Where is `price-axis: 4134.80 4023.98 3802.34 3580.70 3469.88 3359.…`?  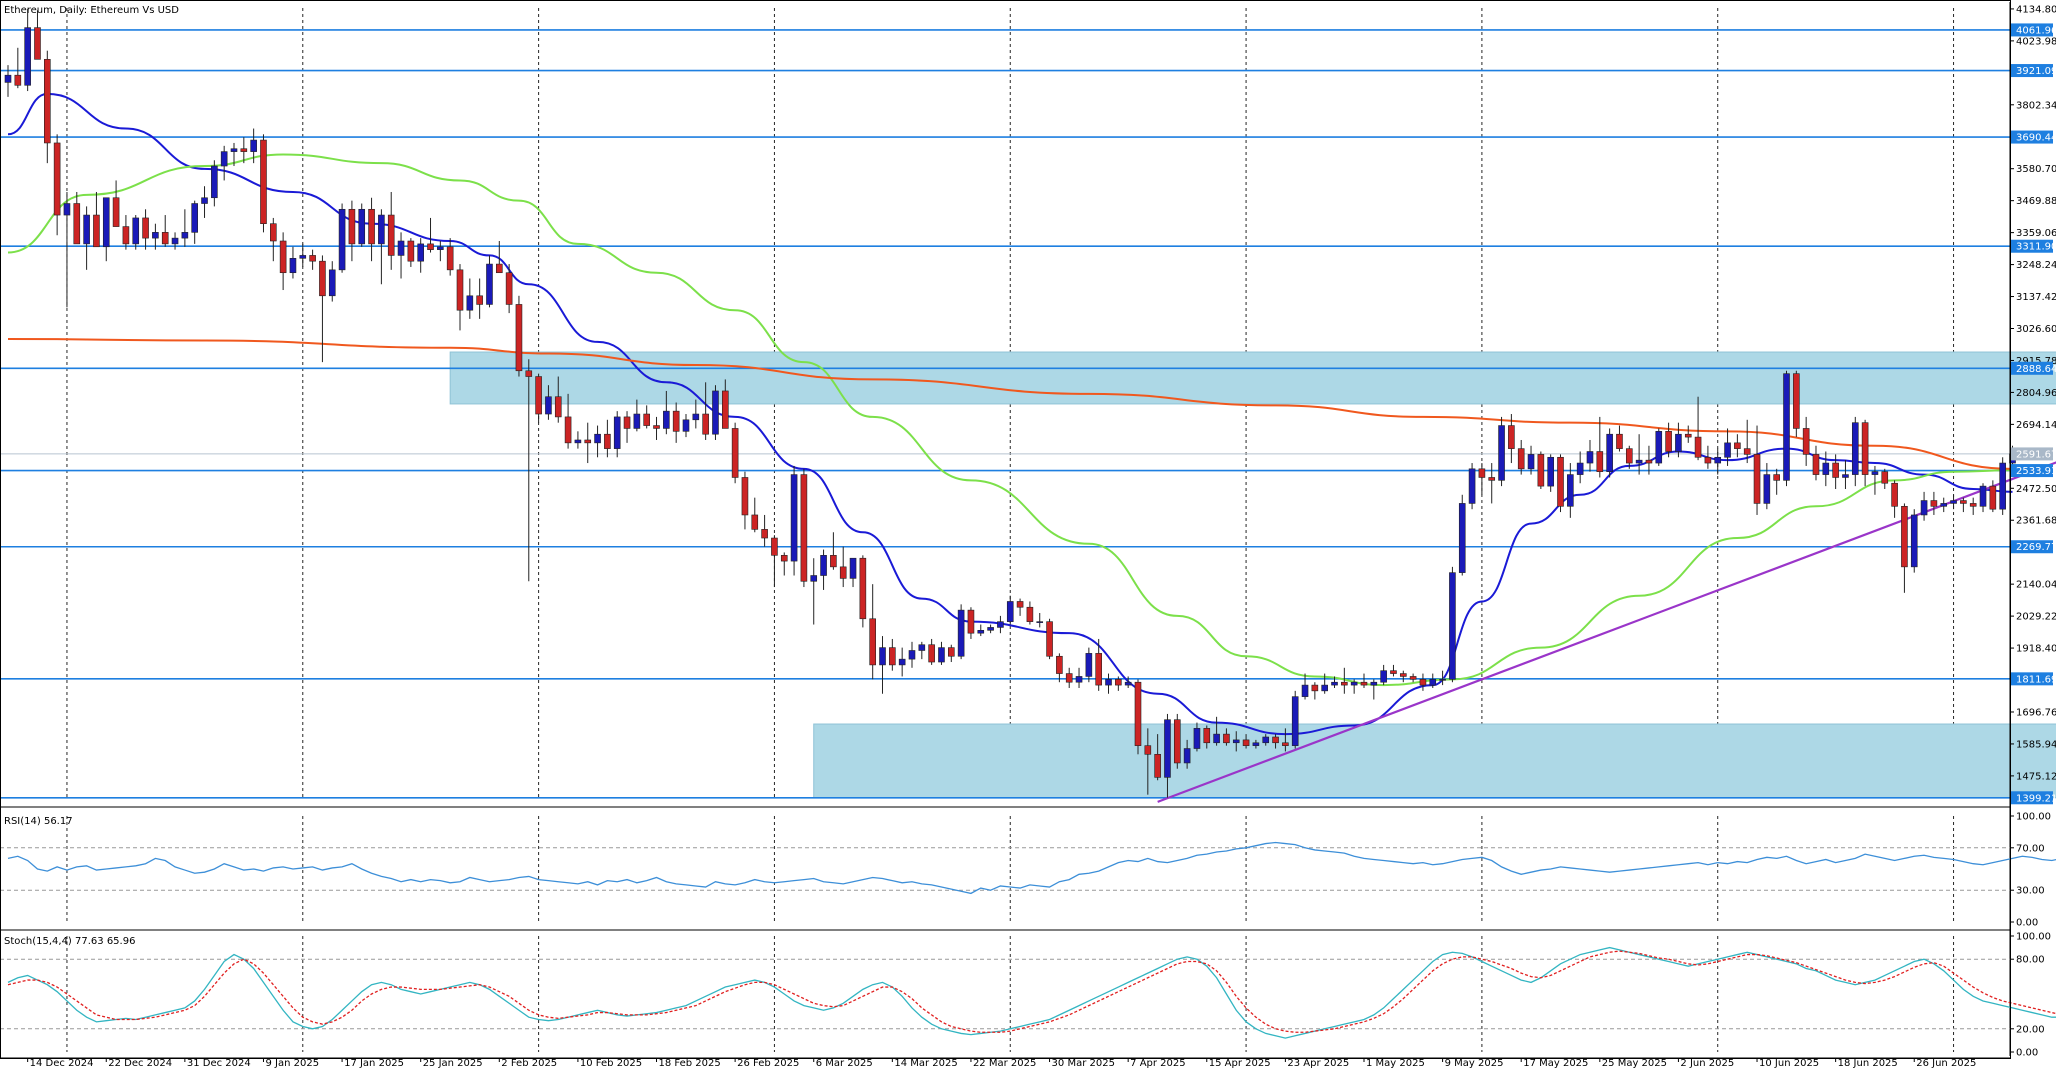 price-axis: 4134.80 4023.98 3802.34 3580.70 3469.88 3359.… is located at coordinates (2032, 529).